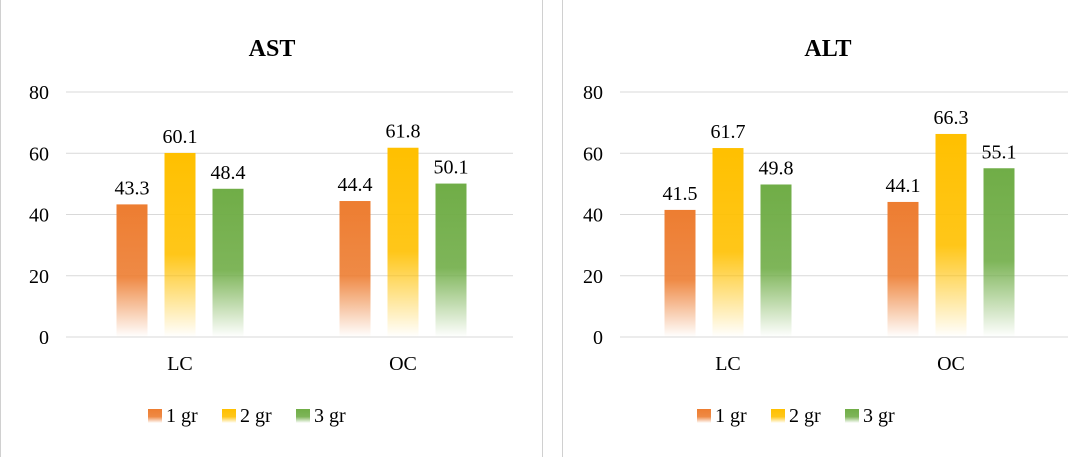 The height and width of the screenshot is (457, 1088). I want to click on data-label: 55.1, so click(999, 152).